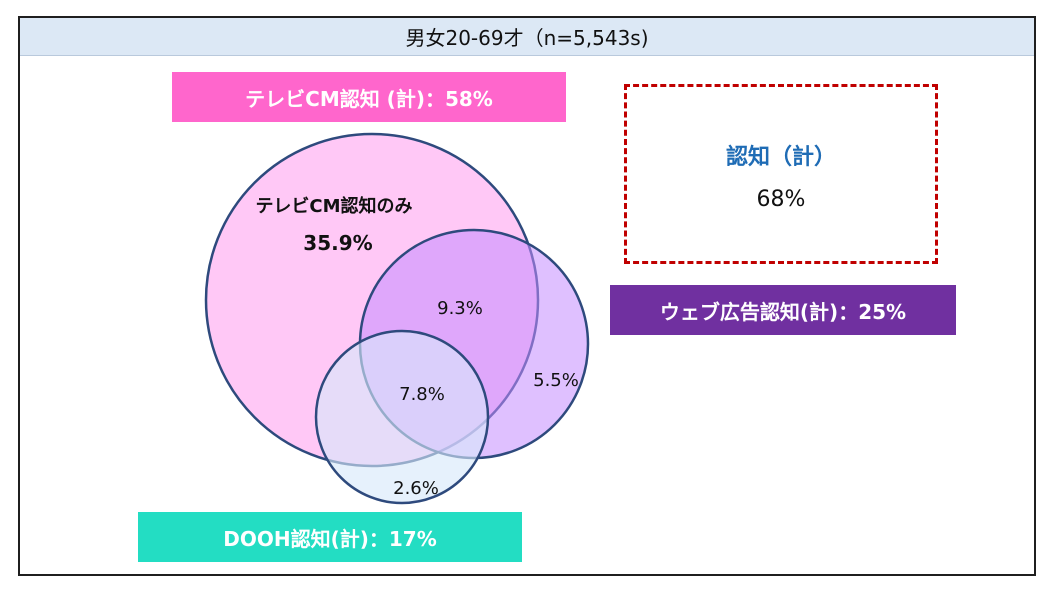 This screenshot has width=1061, height=596. Describe the element at coordinates (556, 380) in the screenshot. I see `web-only-value: 5.5%` at that location.